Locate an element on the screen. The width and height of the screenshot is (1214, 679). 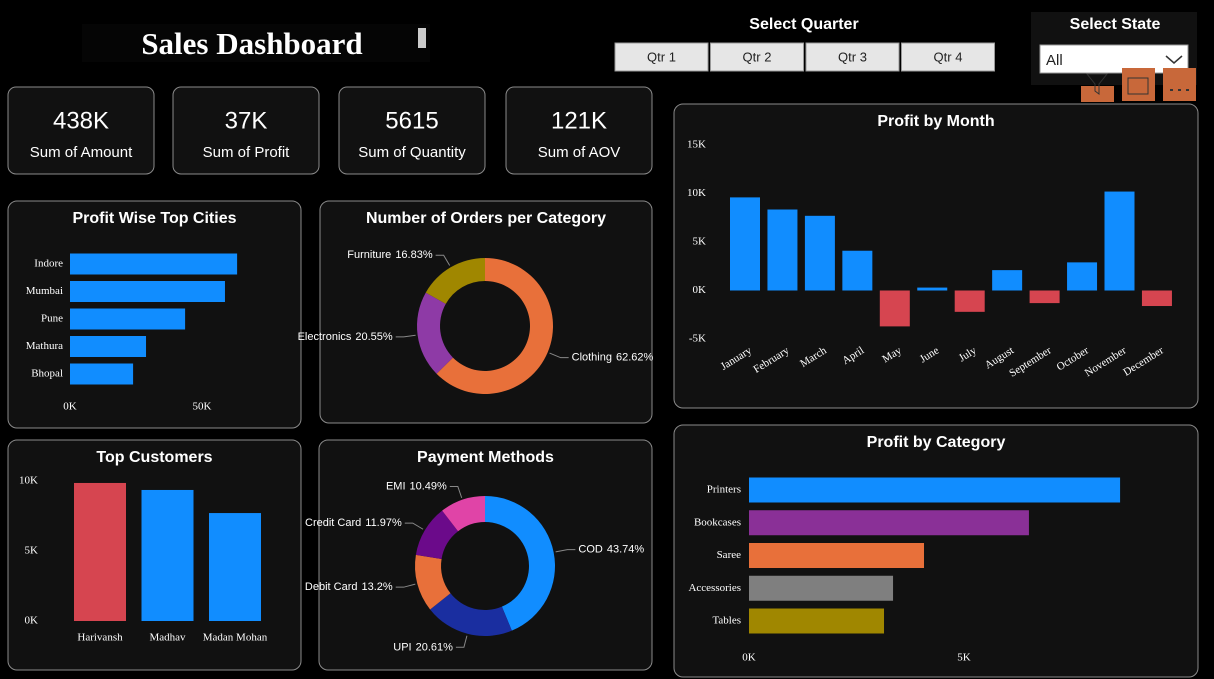
slice-category: Electronics is located at coordinates (325, 337).